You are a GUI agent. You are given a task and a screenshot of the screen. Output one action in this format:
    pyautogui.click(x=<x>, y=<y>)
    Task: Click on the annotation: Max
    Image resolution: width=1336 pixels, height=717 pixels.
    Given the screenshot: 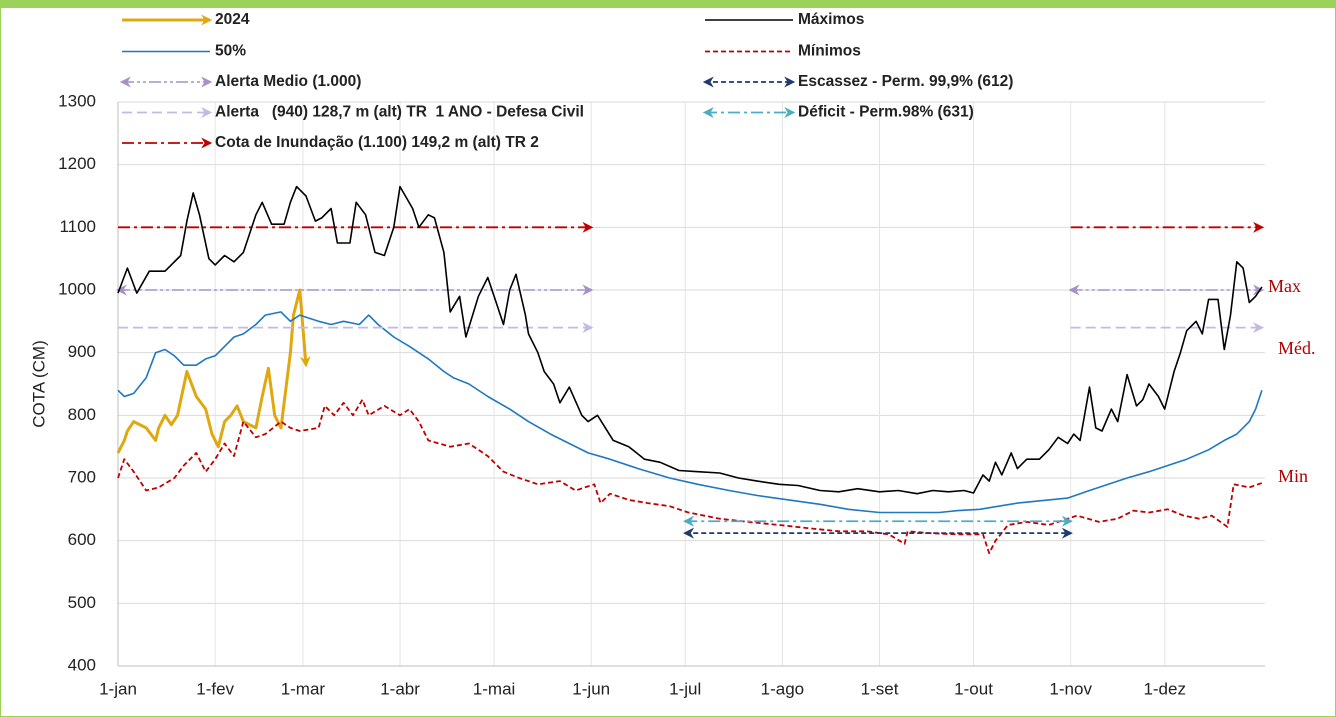 What is the action you would take?
    pyautogui.click(x=1284, y=286)
    